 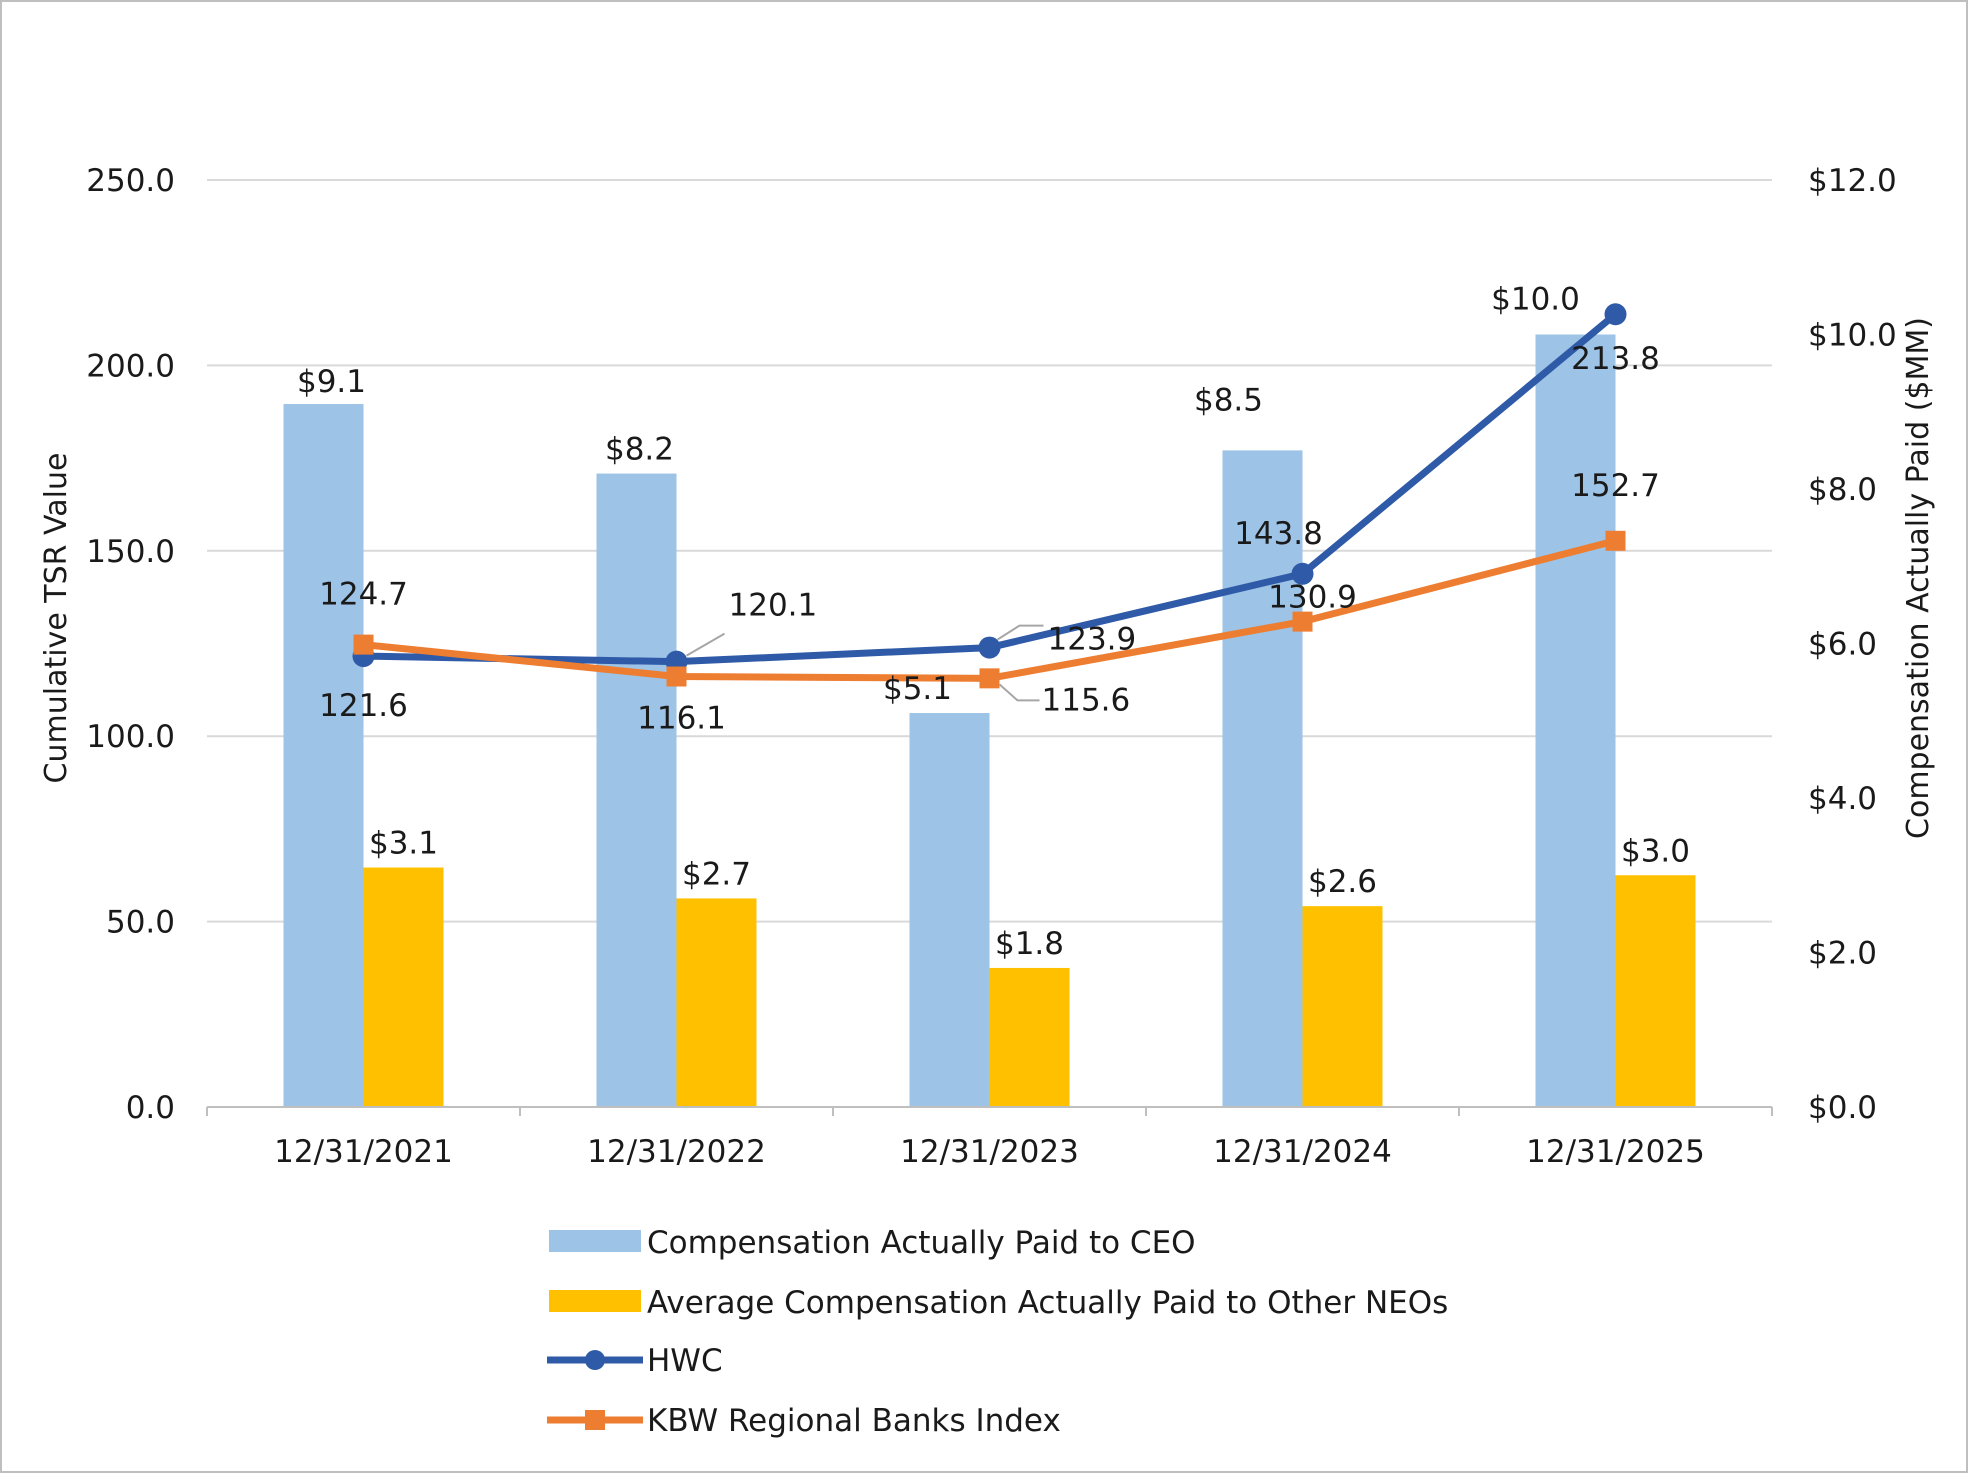 I want to click on y-left-tick-label: 50.0, so click(x=140, y=923).